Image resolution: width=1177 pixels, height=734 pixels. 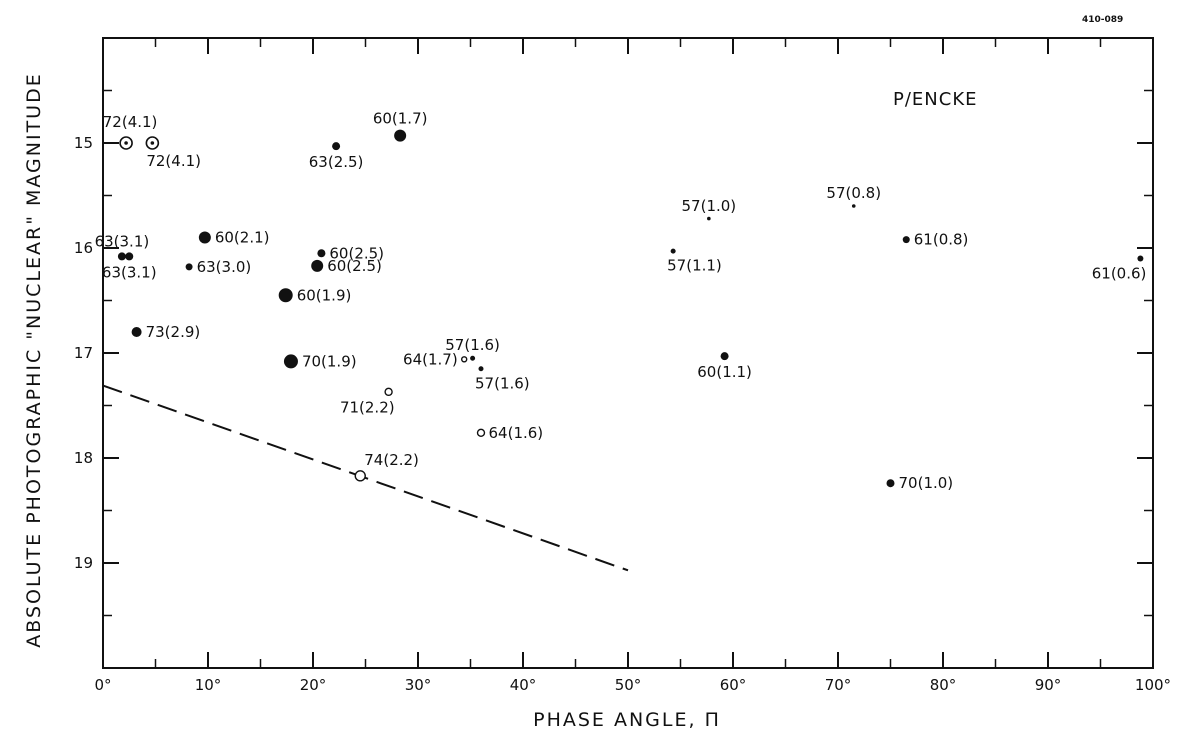 What do you see at coordinates (1048, 685) in the screenshot?
I see `x-tick-label: 90°` at bounding box center [1048, 685].